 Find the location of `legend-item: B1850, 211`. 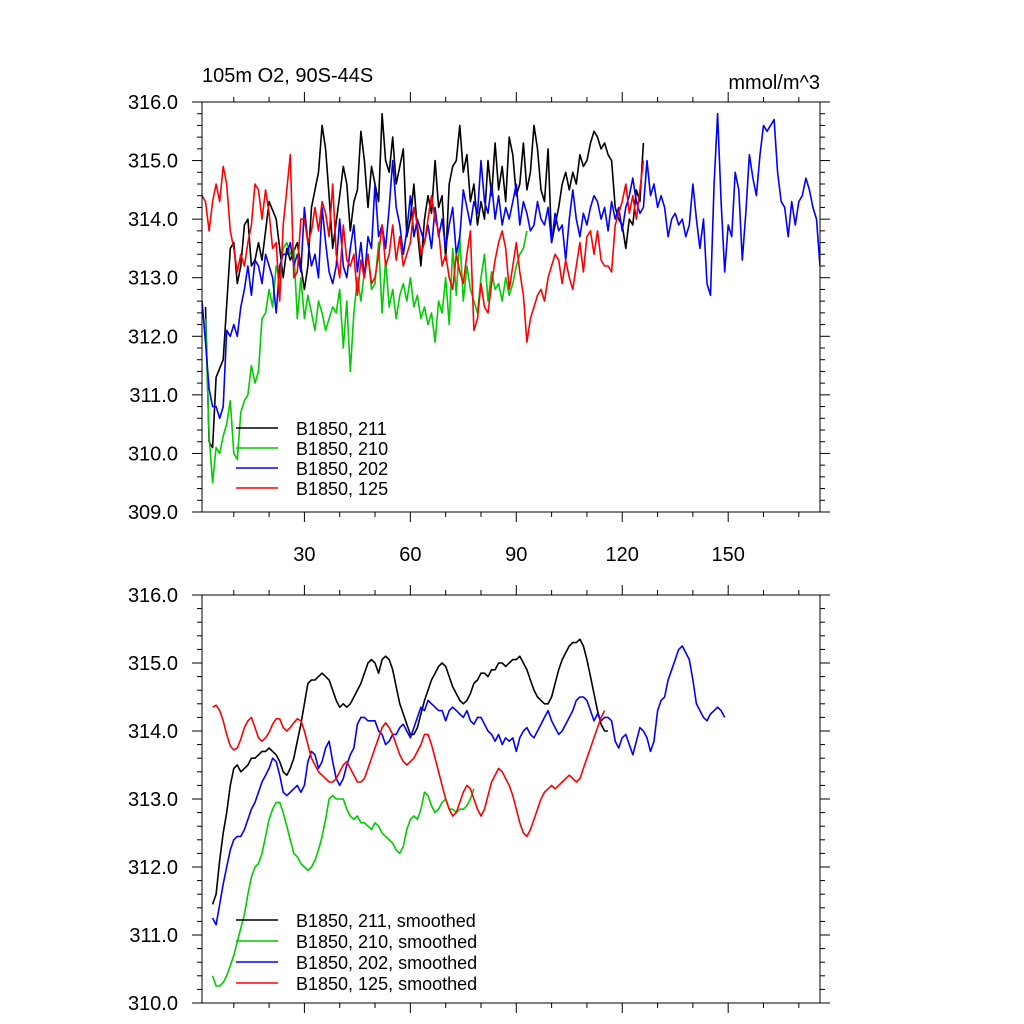

legend-item: B1850, 211 is located at coordinates (311, 429).